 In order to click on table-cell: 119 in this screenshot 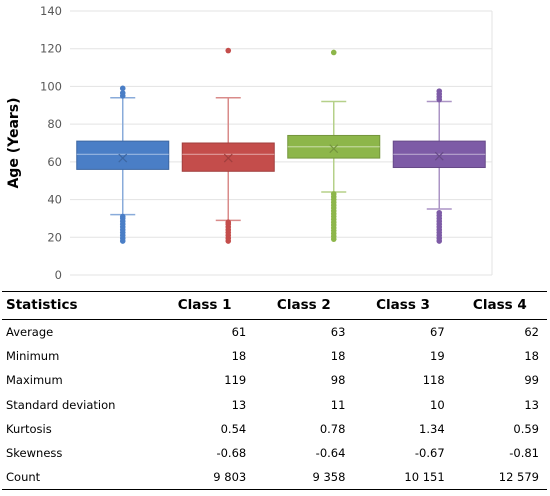, I will do `click(235, 380)`.